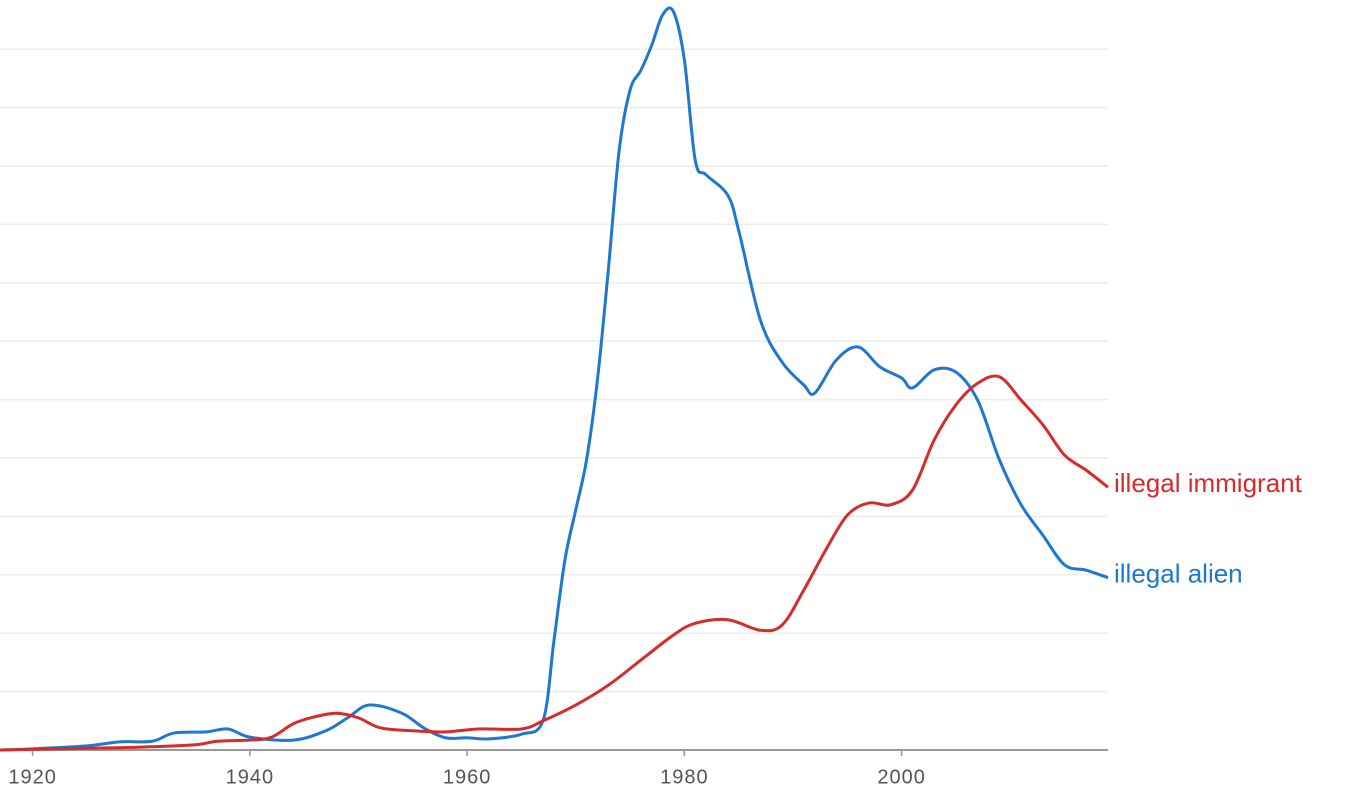 This screenshot has height=805, width=1370. What do you see at coordinates (684, 777) in the screenshot?
I see `x-tick-label: 1980` at bounding box center [684, 777].